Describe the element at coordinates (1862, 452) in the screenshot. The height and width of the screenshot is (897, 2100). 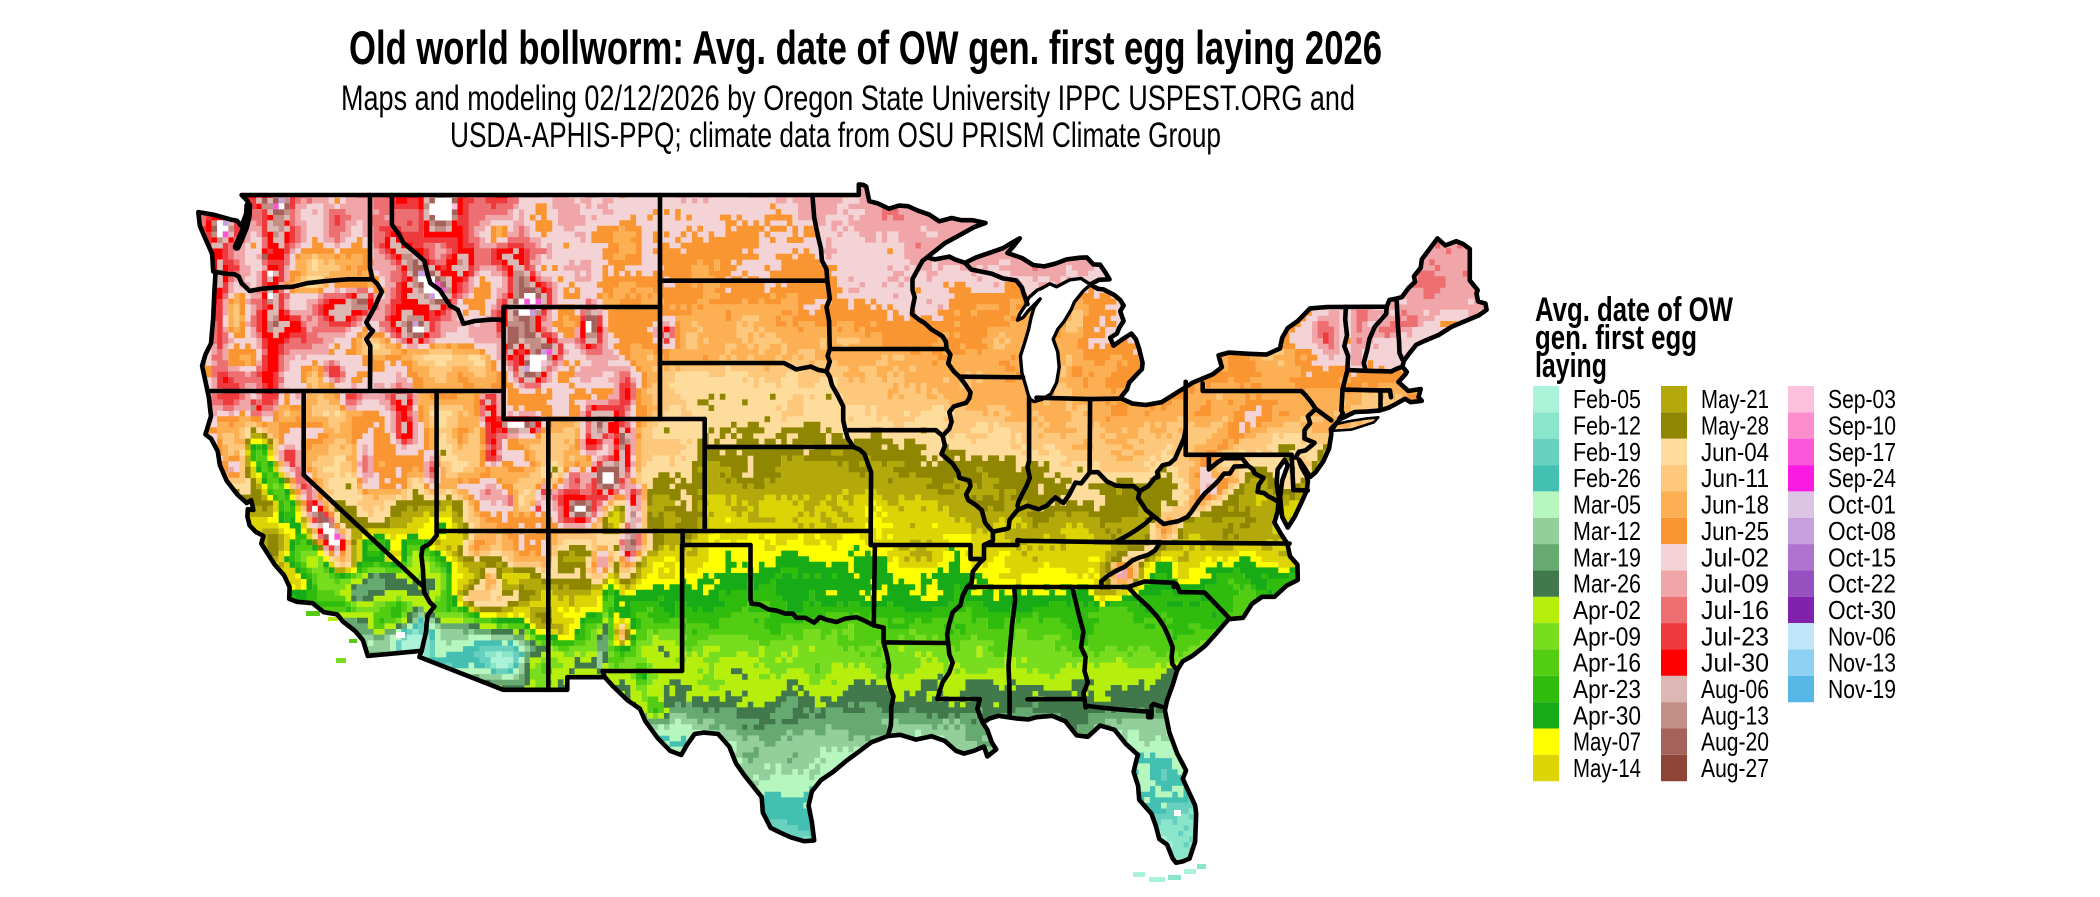
I see `svg-text: Sep-17` at that location.